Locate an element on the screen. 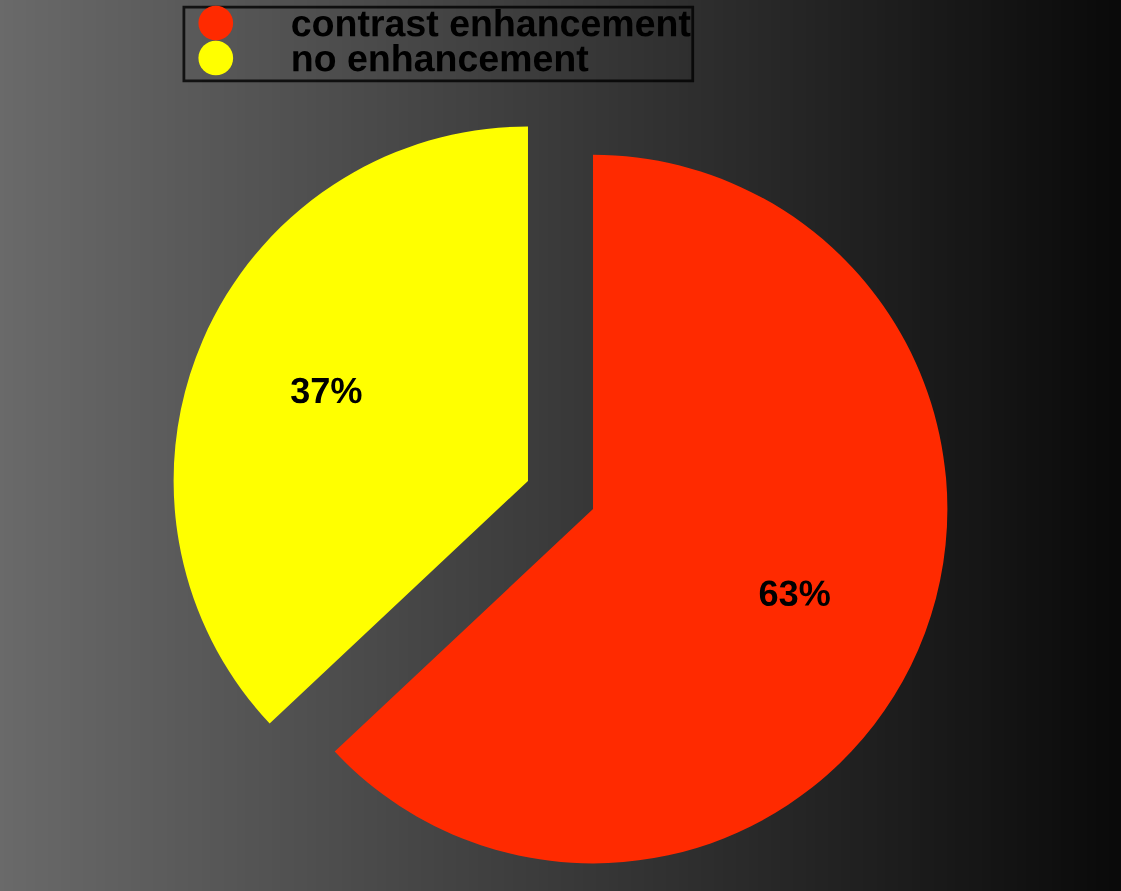 This screenshot has height=891, width=1121. legend-label: no enhancement is located at coordinates (441, 57).